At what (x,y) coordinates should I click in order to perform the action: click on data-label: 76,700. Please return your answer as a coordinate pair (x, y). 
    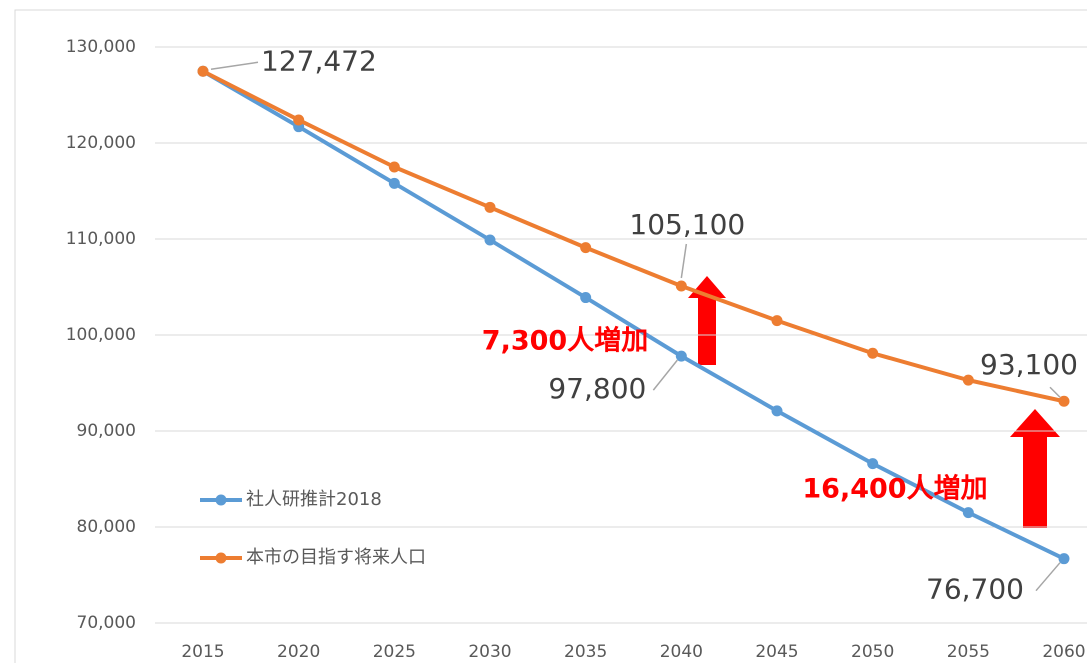
    Looking at the image, I should click on (975, 589).